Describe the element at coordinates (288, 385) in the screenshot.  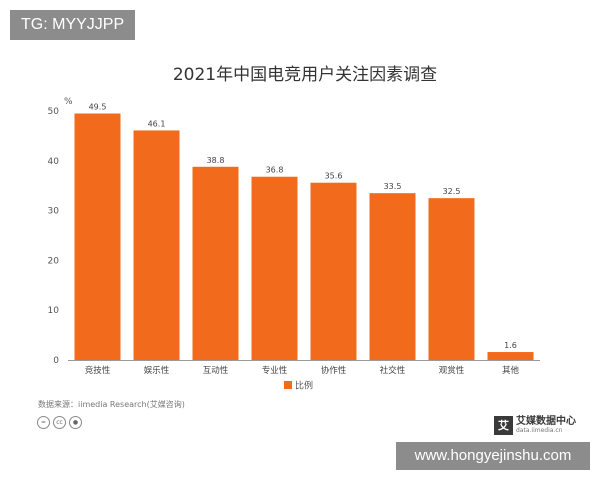
I see `legend-swatch` at that location.